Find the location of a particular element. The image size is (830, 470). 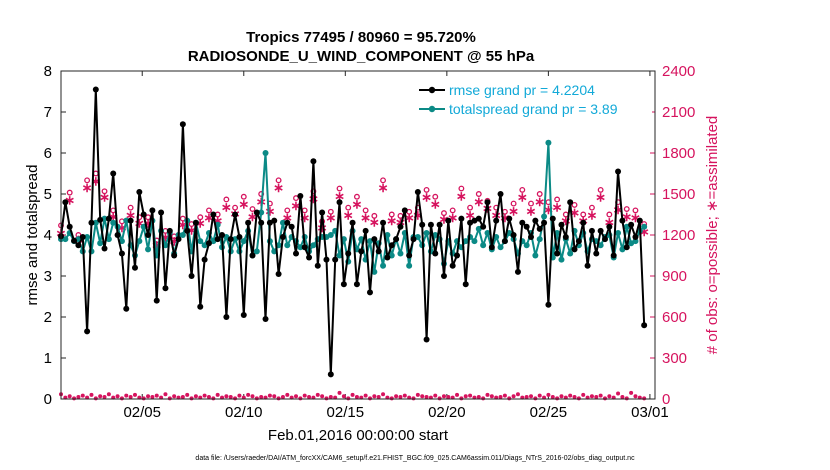

chart-title: Tropics 77495 / 80960 = 95.720% is located at coordinates (361, 37).